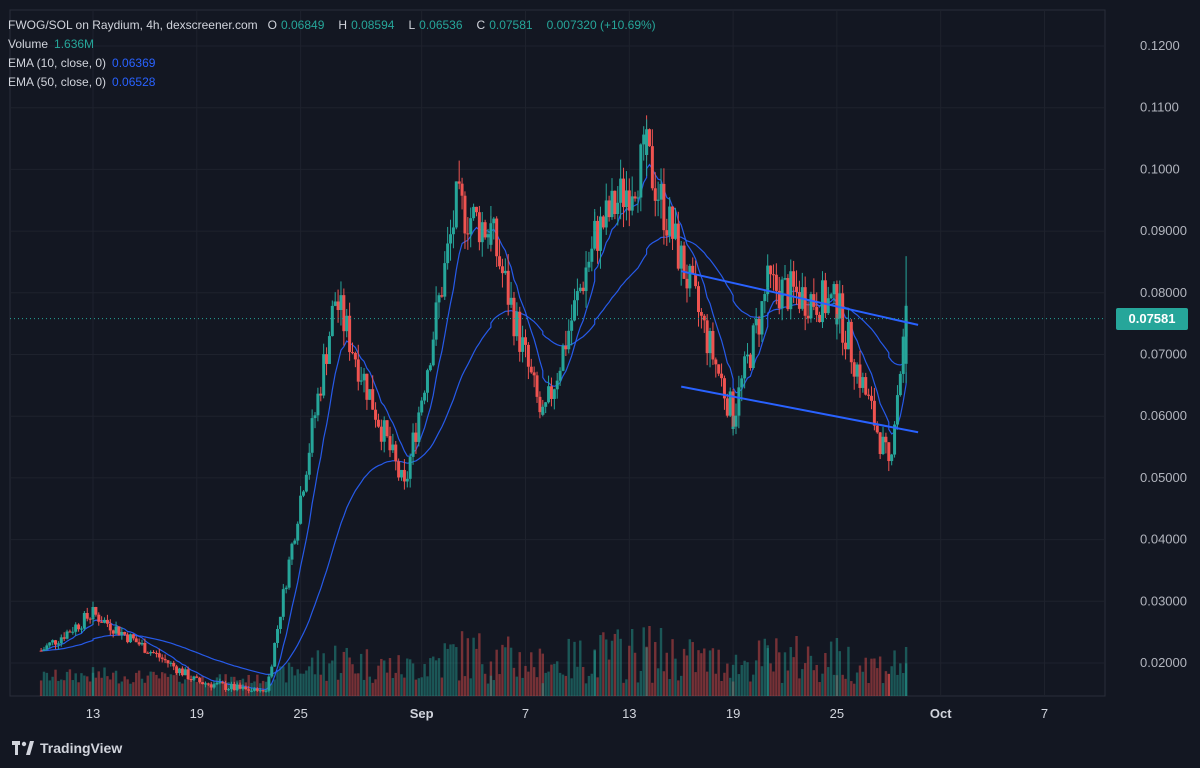  I want to click on symbol-title: FWOG/SOL on Raydium, 4h, dexscreener.com, so click(133, 25).